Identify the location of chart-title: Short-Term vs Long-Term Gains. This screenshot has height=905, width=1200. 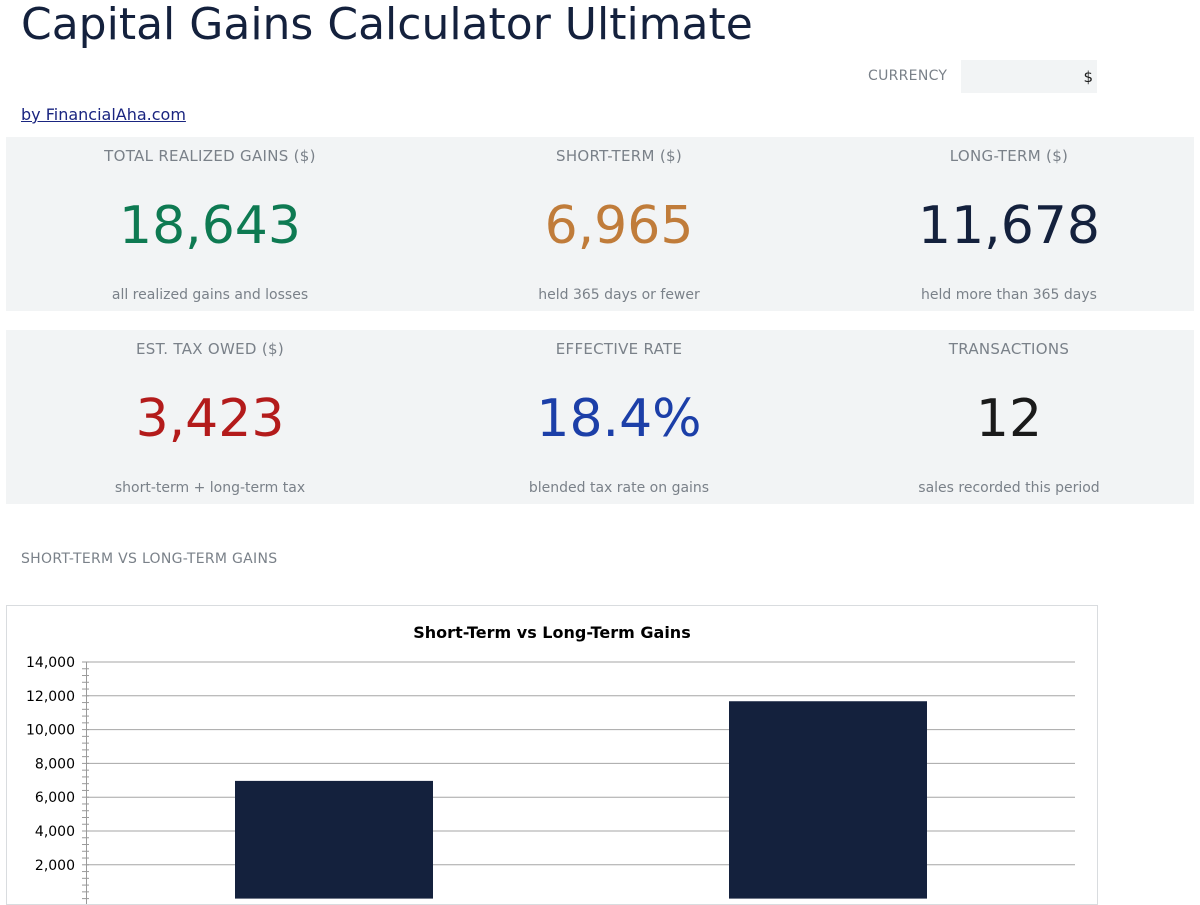
(551, 632).